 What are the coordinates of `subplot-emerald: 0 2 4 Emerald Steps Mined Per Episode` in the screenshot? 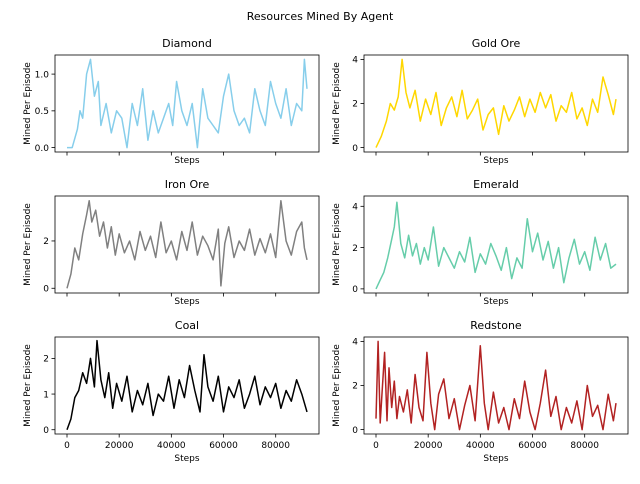 It's located at (480, 242).